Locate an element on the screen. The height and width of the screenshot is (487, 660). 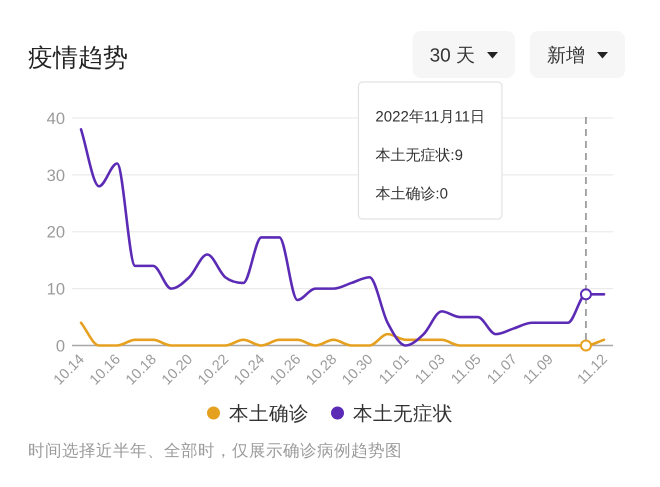
dropdown: 30 天 is located at coordinates (463, 54).